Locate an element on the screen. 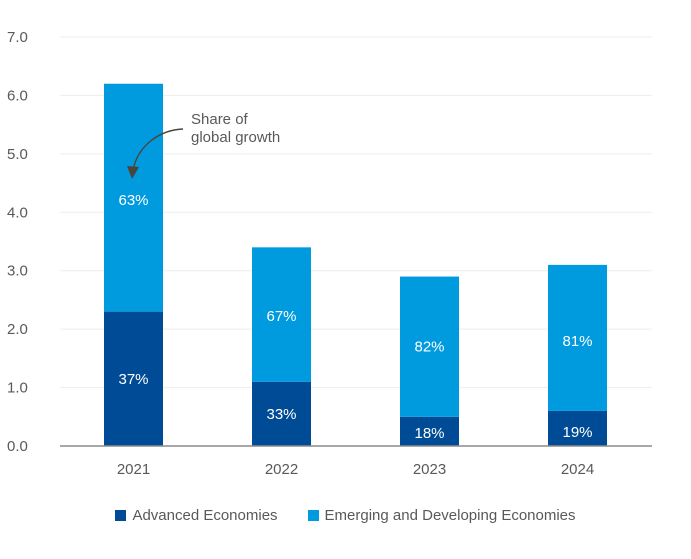 The width and height of the screenshot is (691, 559). bar-segment-advanced-2023 is located at coordinates (429, 431).